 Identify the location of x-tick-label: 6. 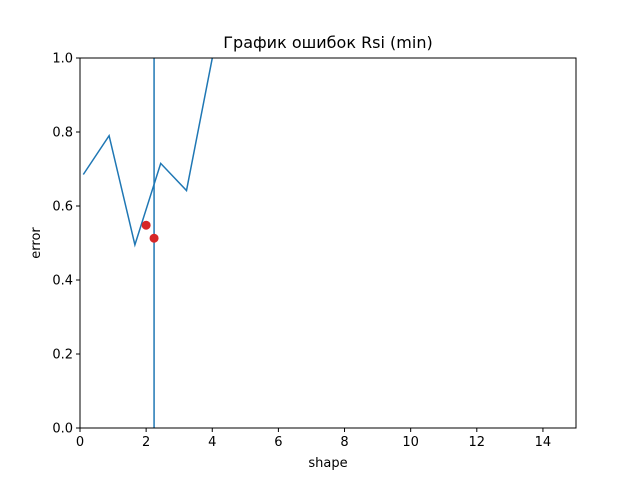
(278, 442).